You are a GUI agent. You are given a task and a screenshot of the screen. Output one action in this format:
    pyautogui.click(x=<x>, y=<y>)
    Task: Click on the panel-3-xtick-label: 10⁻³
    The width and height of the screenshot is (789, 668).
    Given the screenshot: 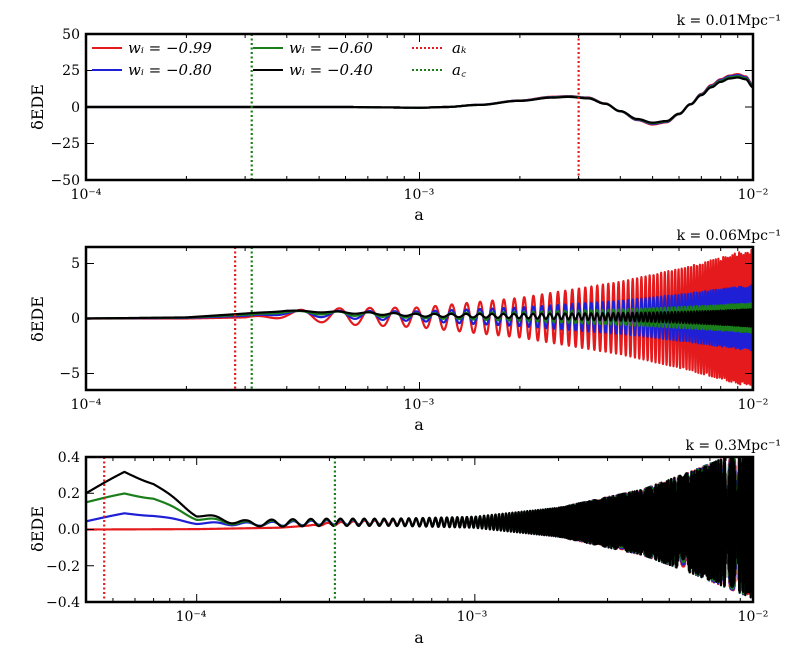 What is the action you would take?
    pyautogui.click(x=472, y=617)
    